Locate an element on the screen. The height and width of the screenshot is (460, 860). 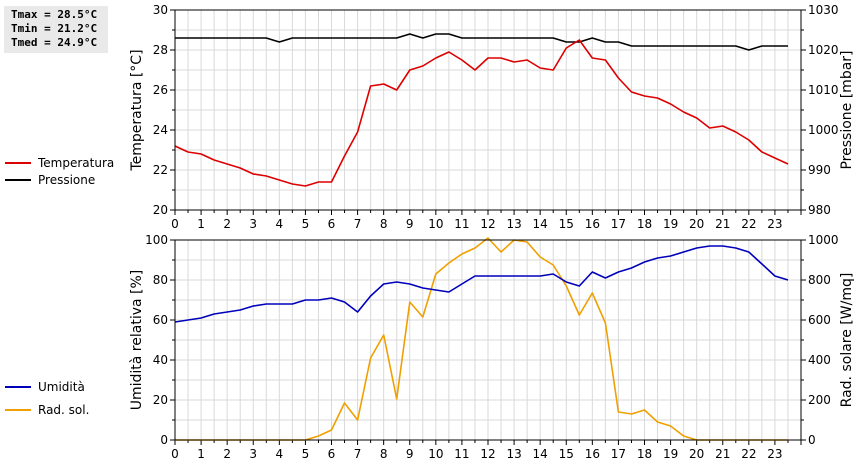
tmin-label: Tmin = 21.2°C is located at coordinates (54, 28).